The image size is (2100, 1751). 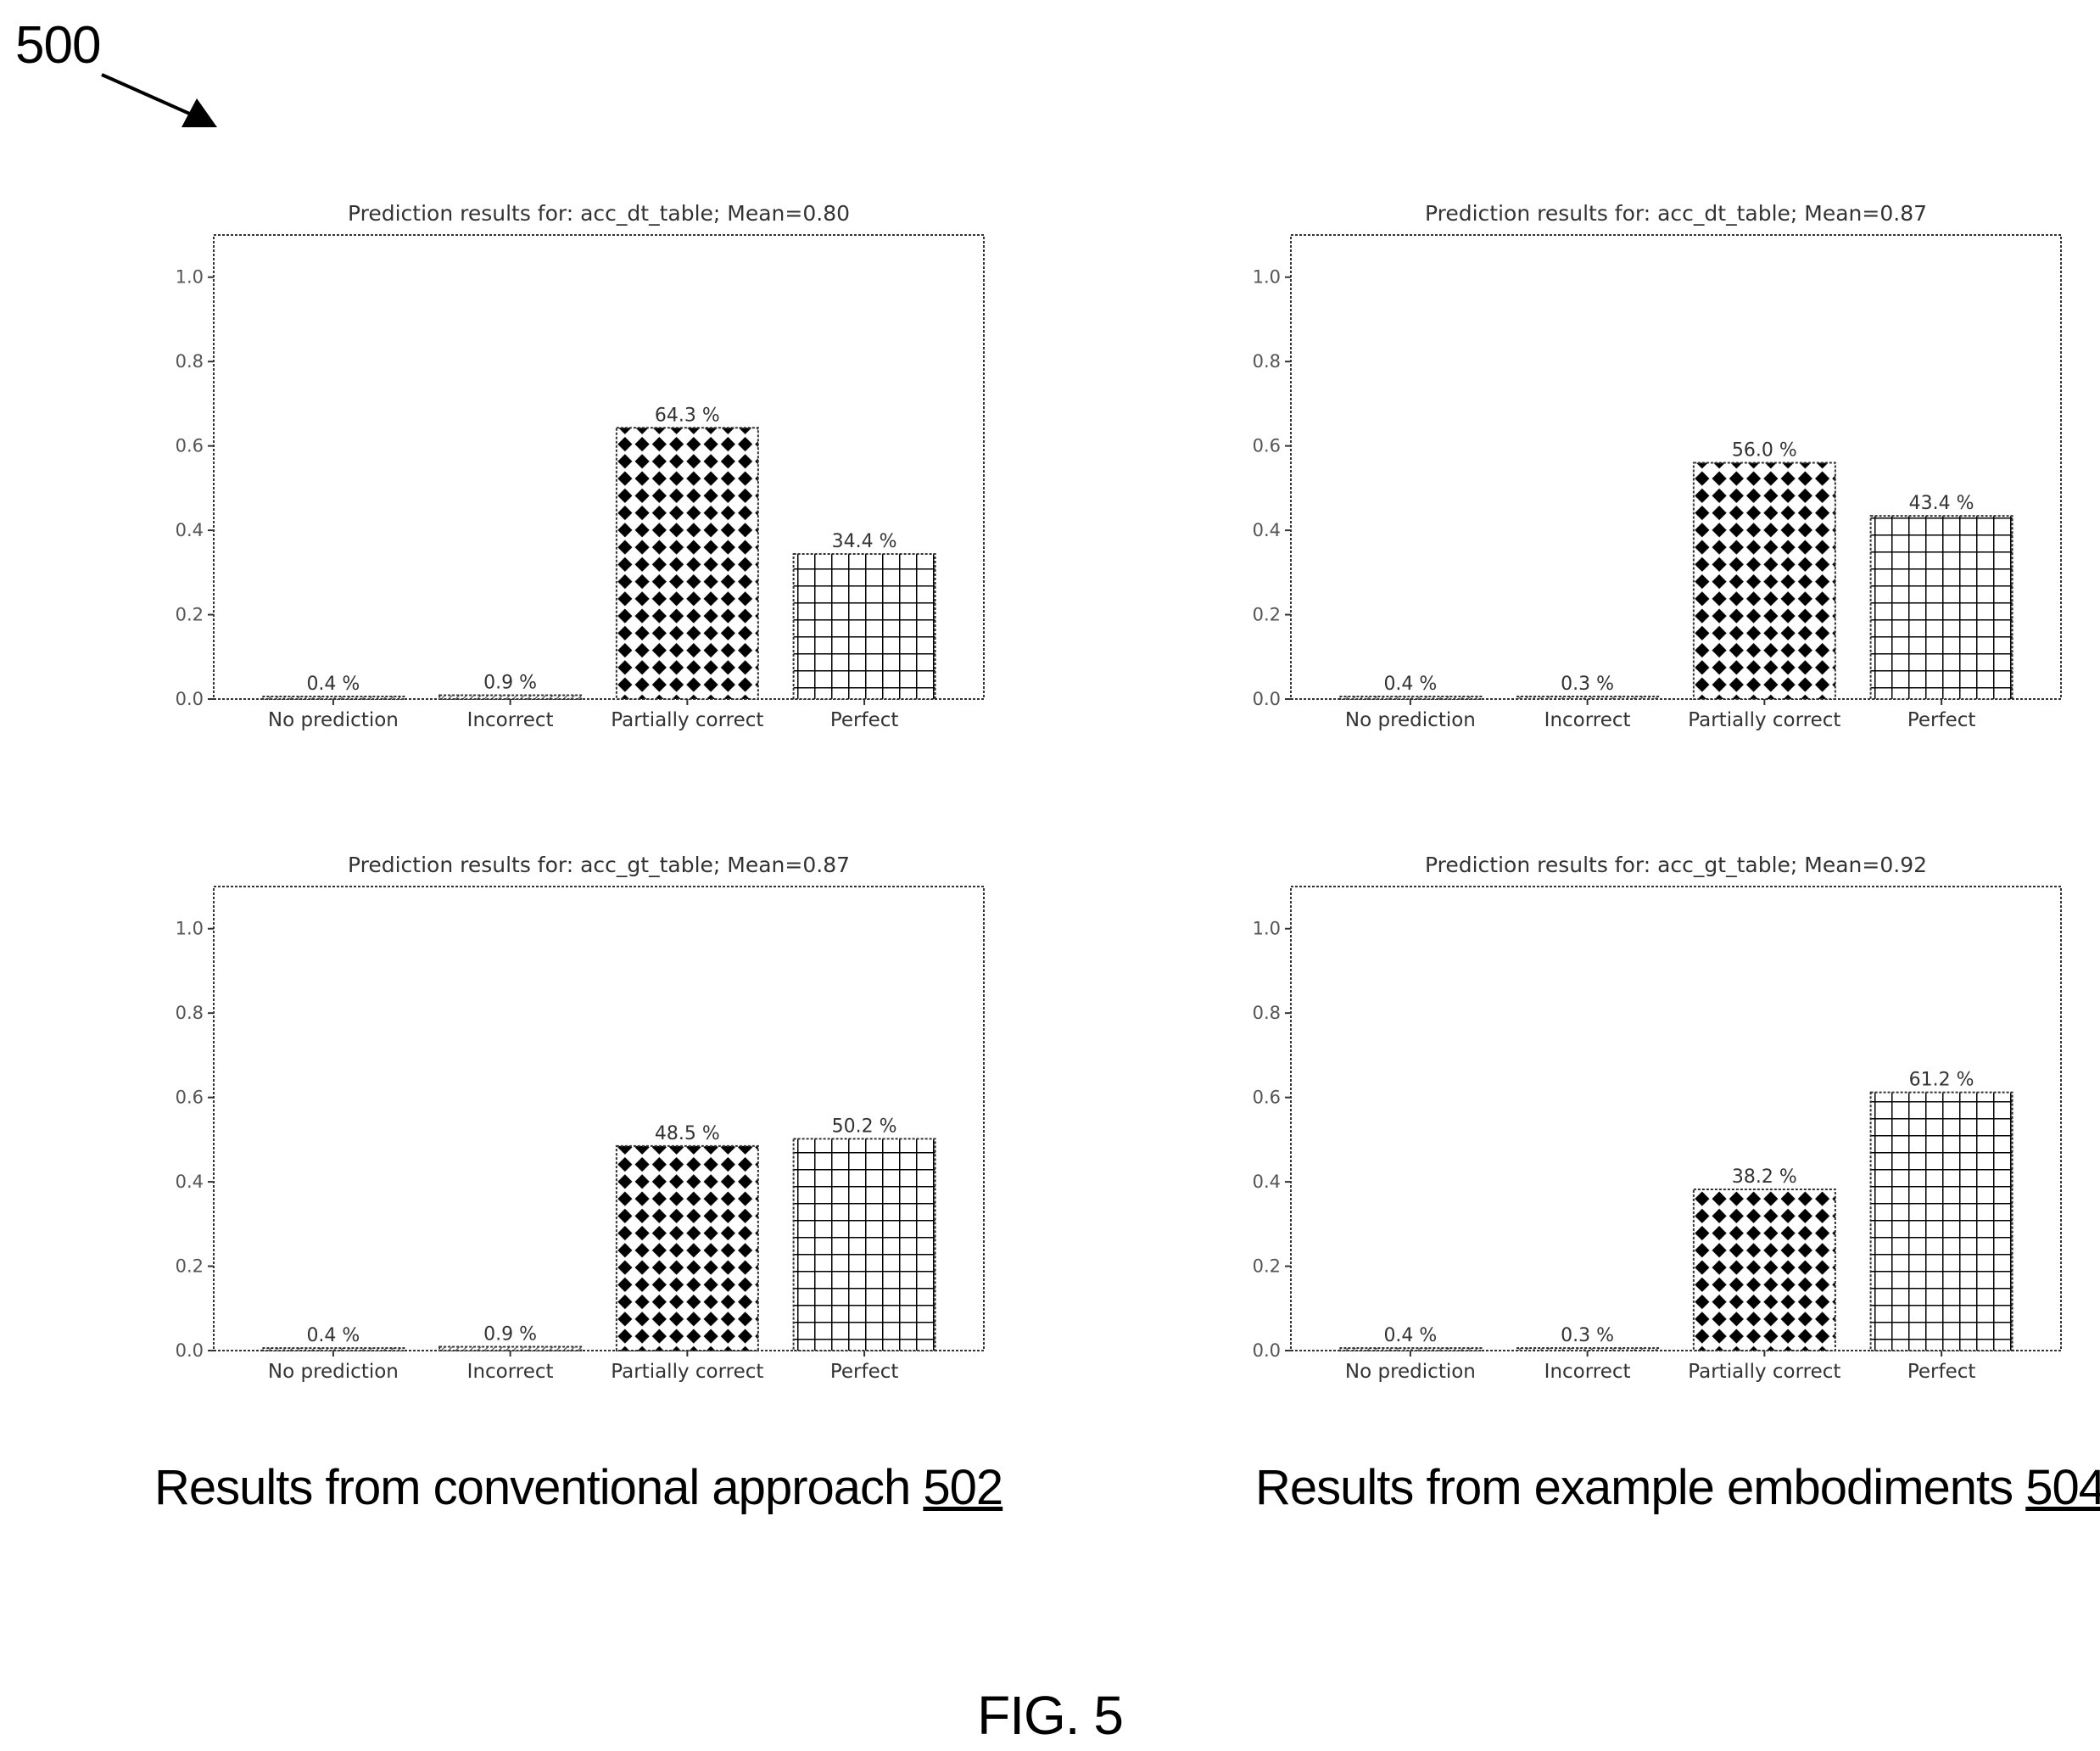 What do you see at coordinates (1050, 1715) in the screenshot?
I see `figure-label: FIG. 5` at bounding box center [1050, 1715].